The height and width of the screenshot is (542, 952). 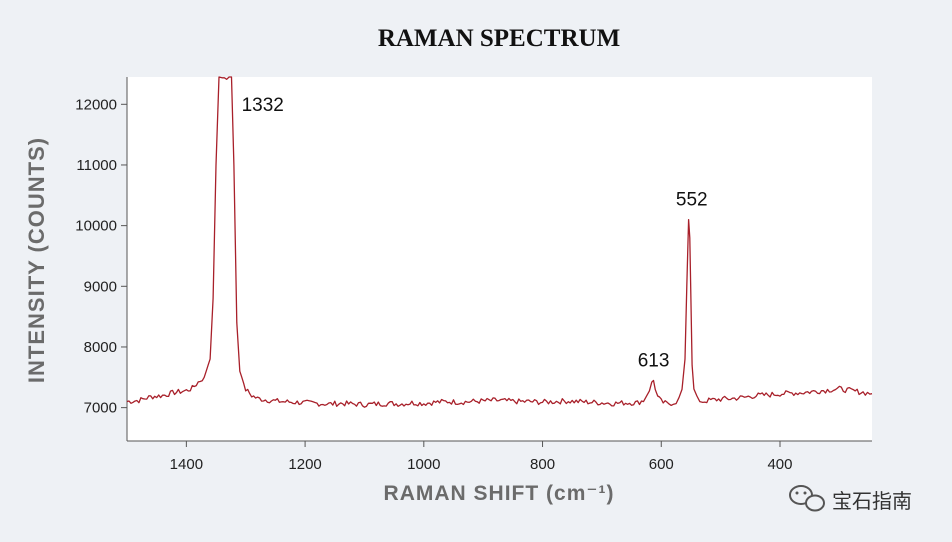 I want to click on y-axis-title: INTENSITY (COUNTS), so click(x=36, y=260).